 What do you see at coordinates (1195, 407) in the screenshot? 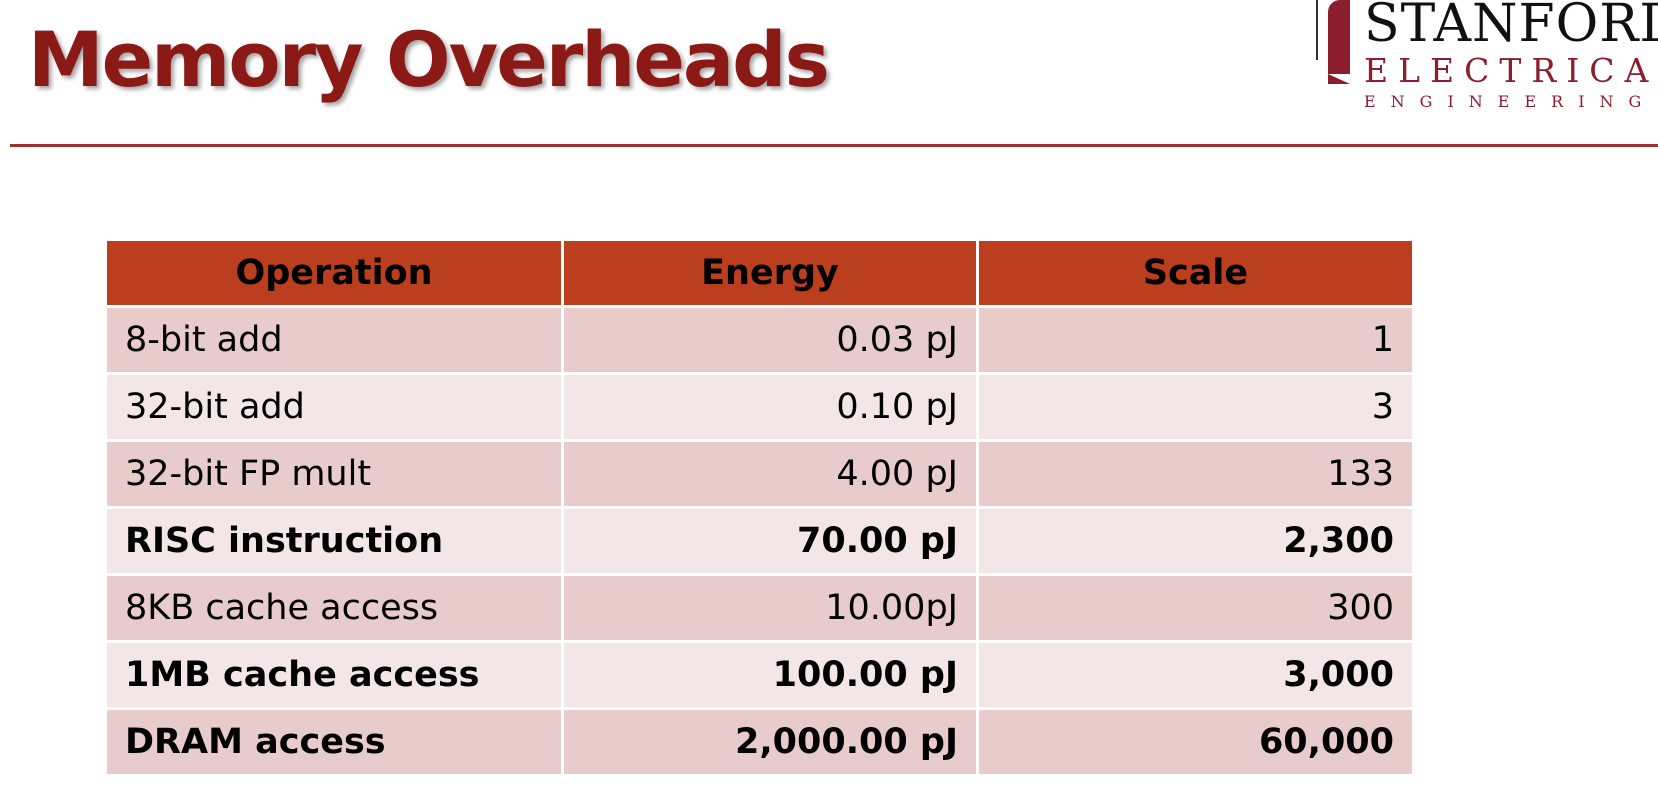
I see `cell-scale: 3` at bounding box center [1195, 407].